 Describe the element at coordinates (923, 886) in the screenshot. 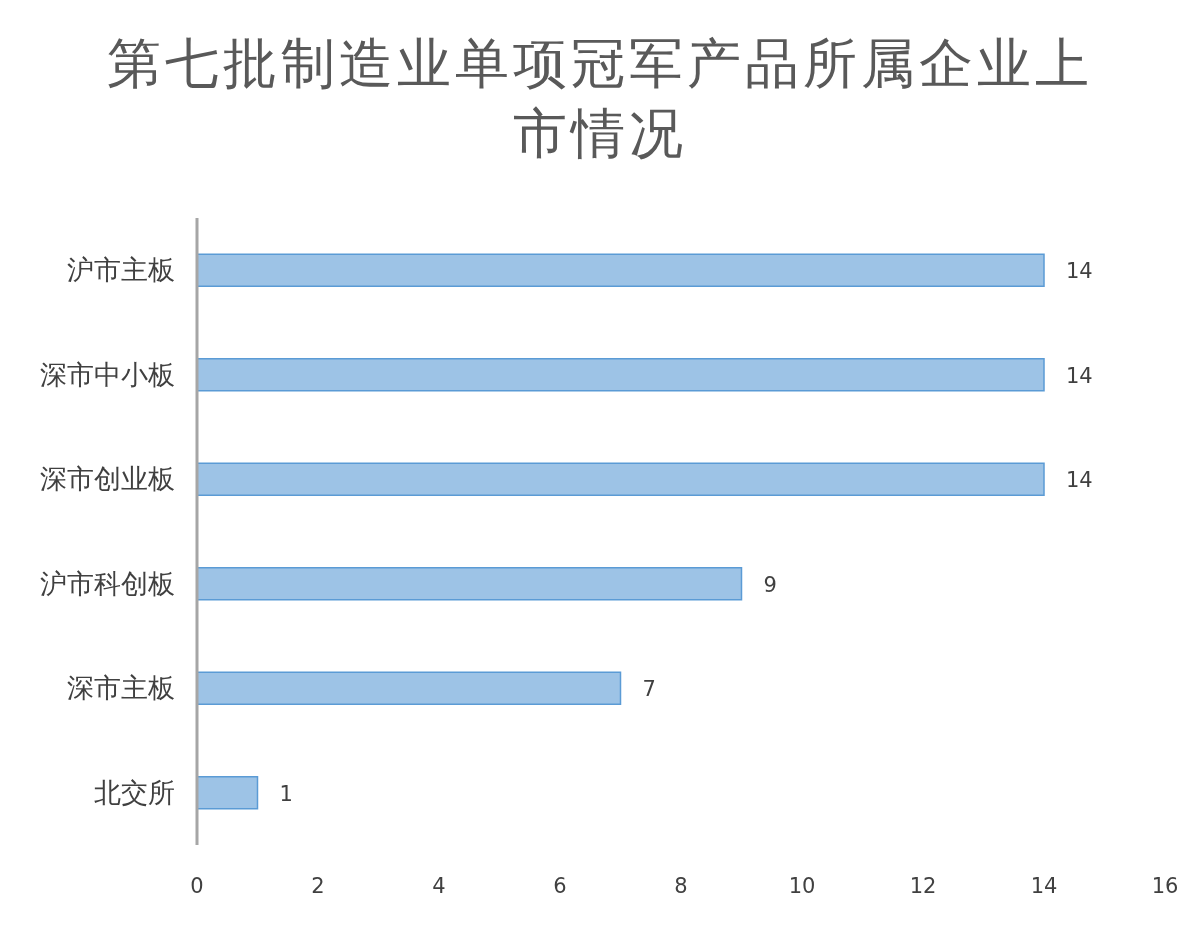

I see `x-tick-label: 12` at that location.